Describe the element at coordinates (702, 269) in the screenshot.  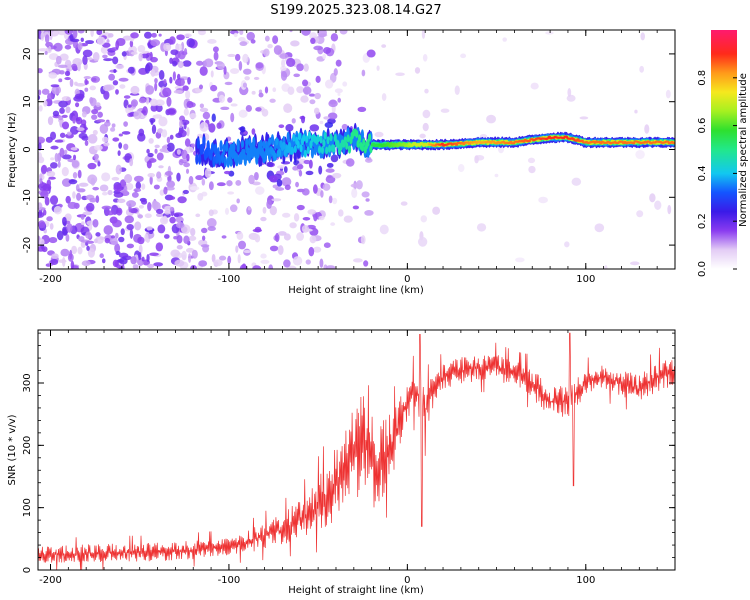
I see `colorbar-tick-label: 0.0` at that location.